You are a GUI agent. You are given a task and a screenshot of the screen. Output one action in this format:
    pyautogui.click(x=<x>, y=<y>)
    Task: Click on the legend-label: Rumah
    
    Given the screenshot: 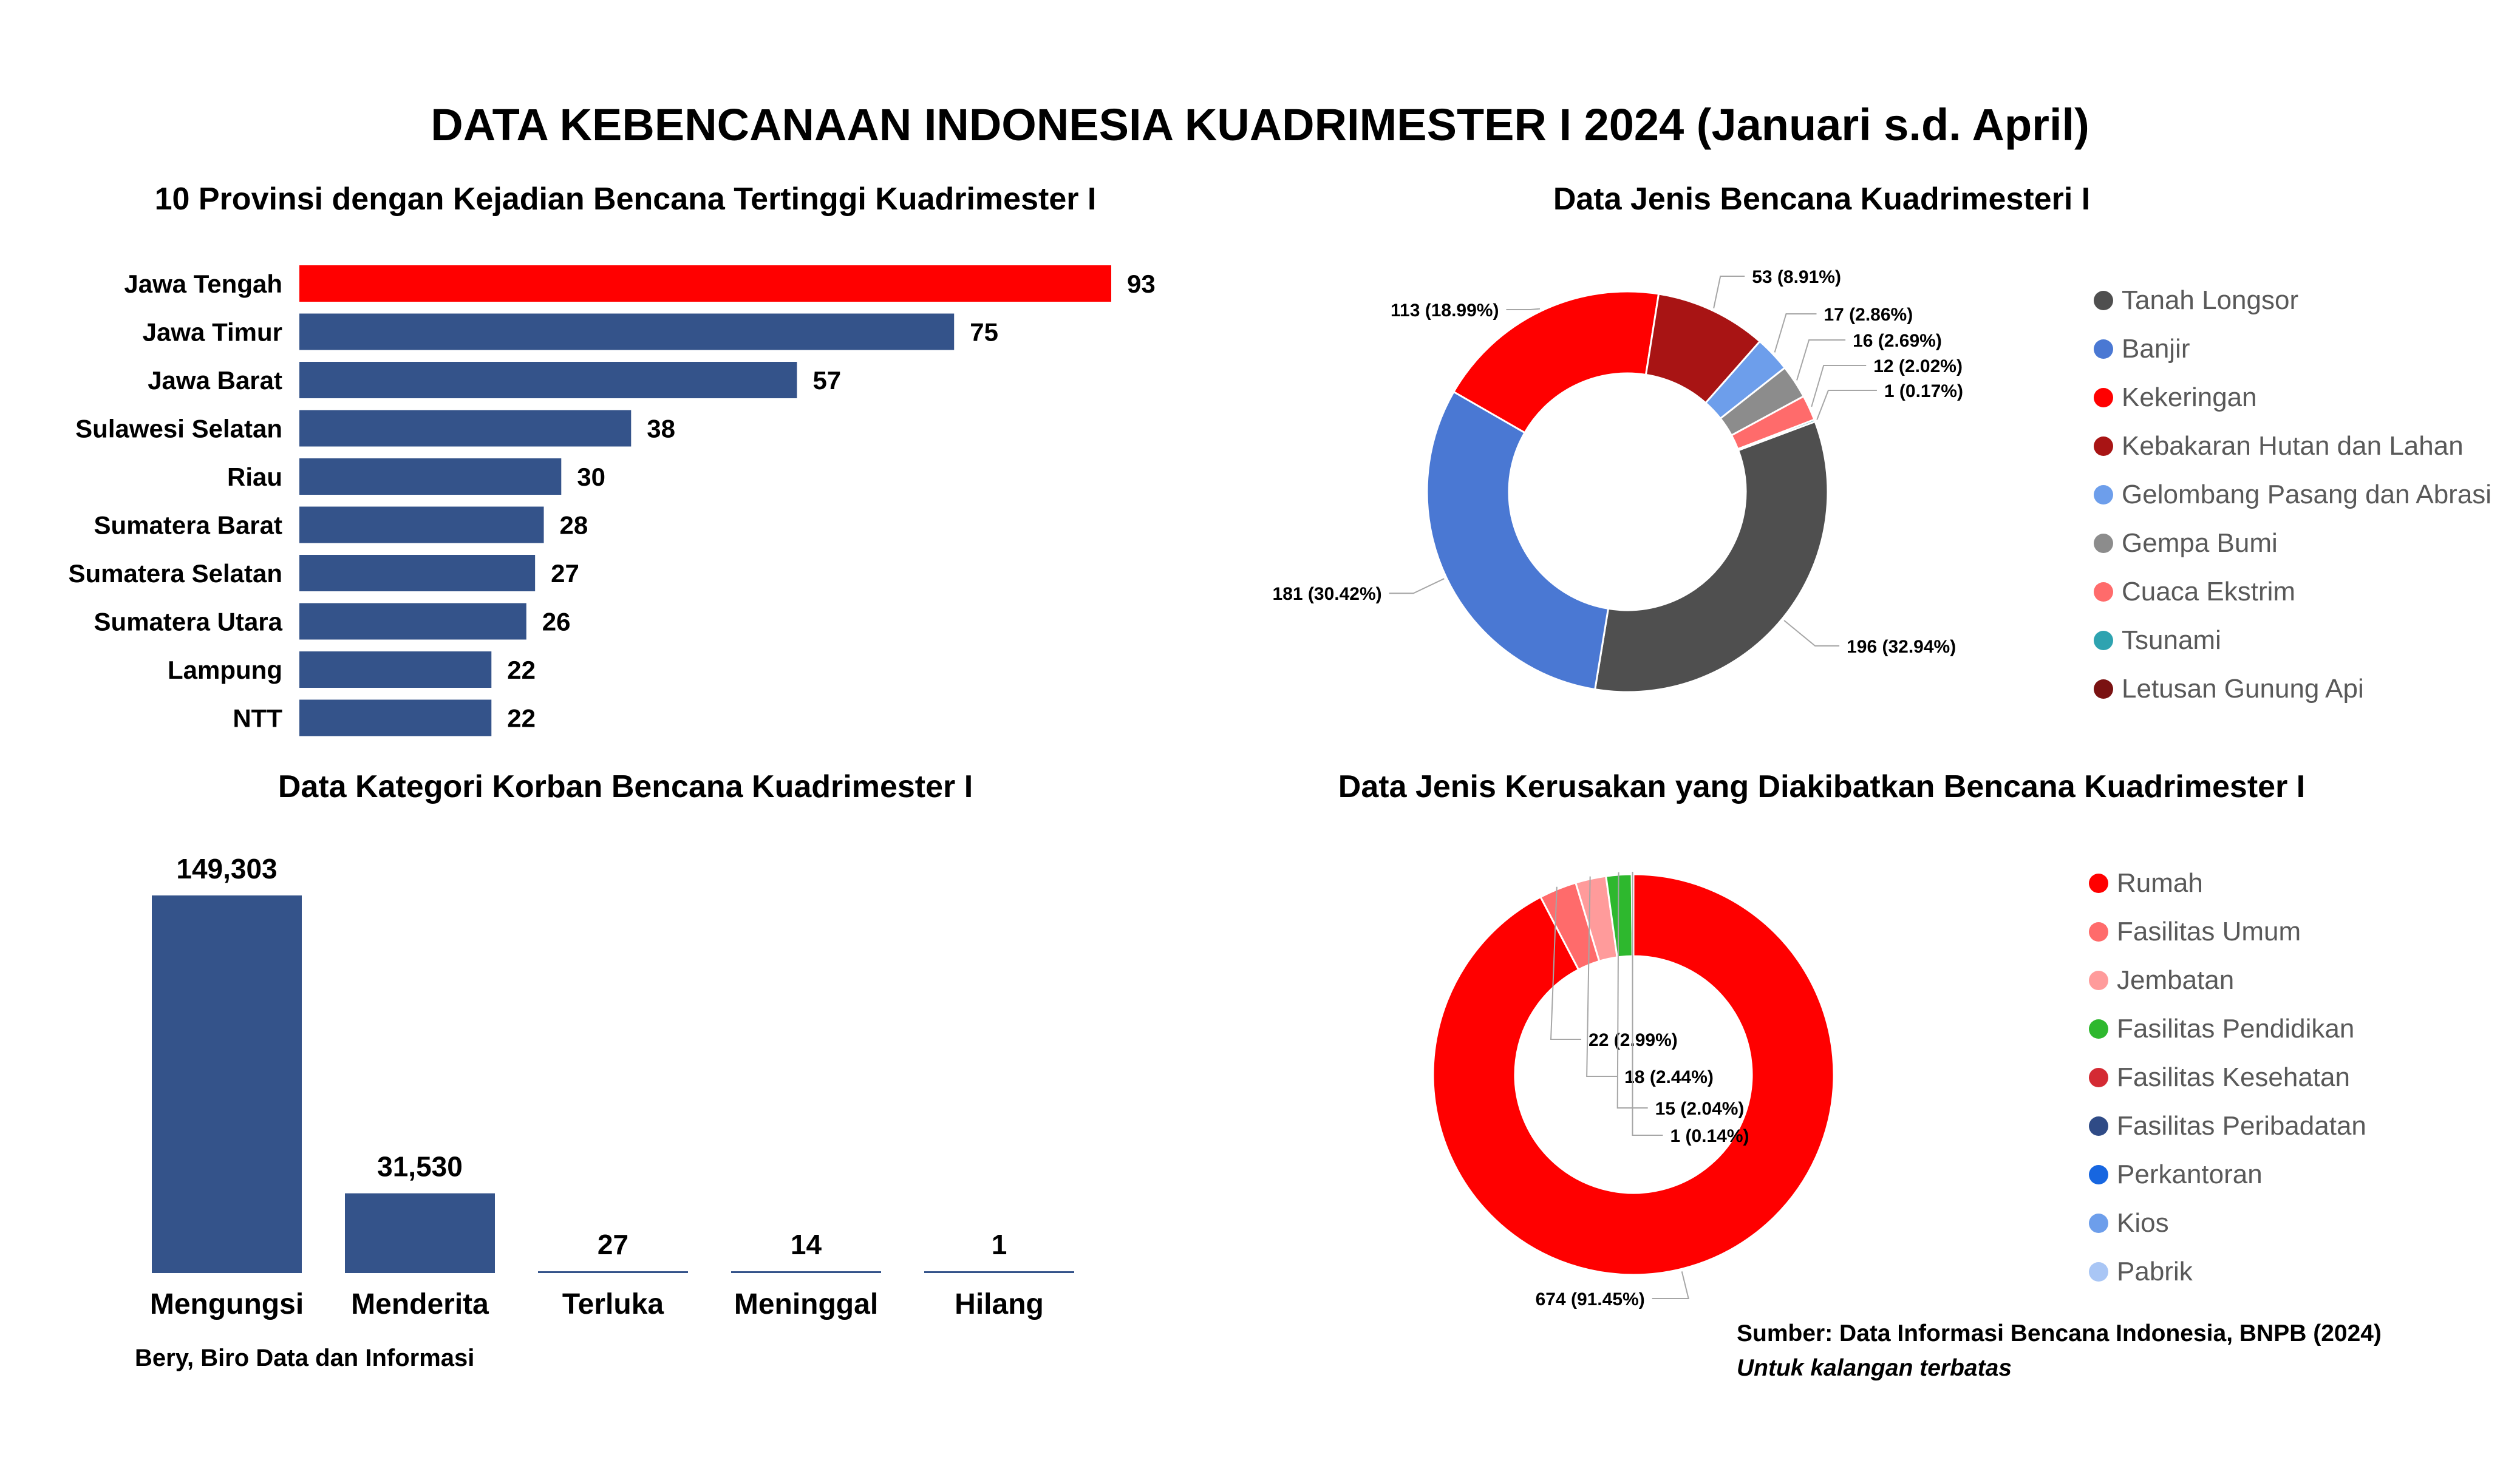 What is the action you would take?
    pyautogui.click(x=2160, y=883)
    